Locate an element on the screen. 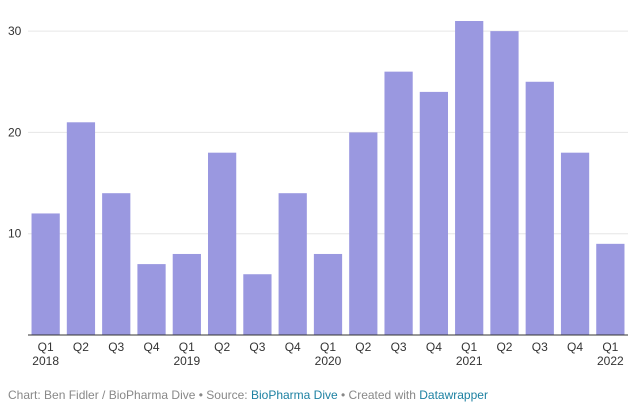 The image size is (644, 410). bar-1-q1-2018 is located at coordinates (45, 274).